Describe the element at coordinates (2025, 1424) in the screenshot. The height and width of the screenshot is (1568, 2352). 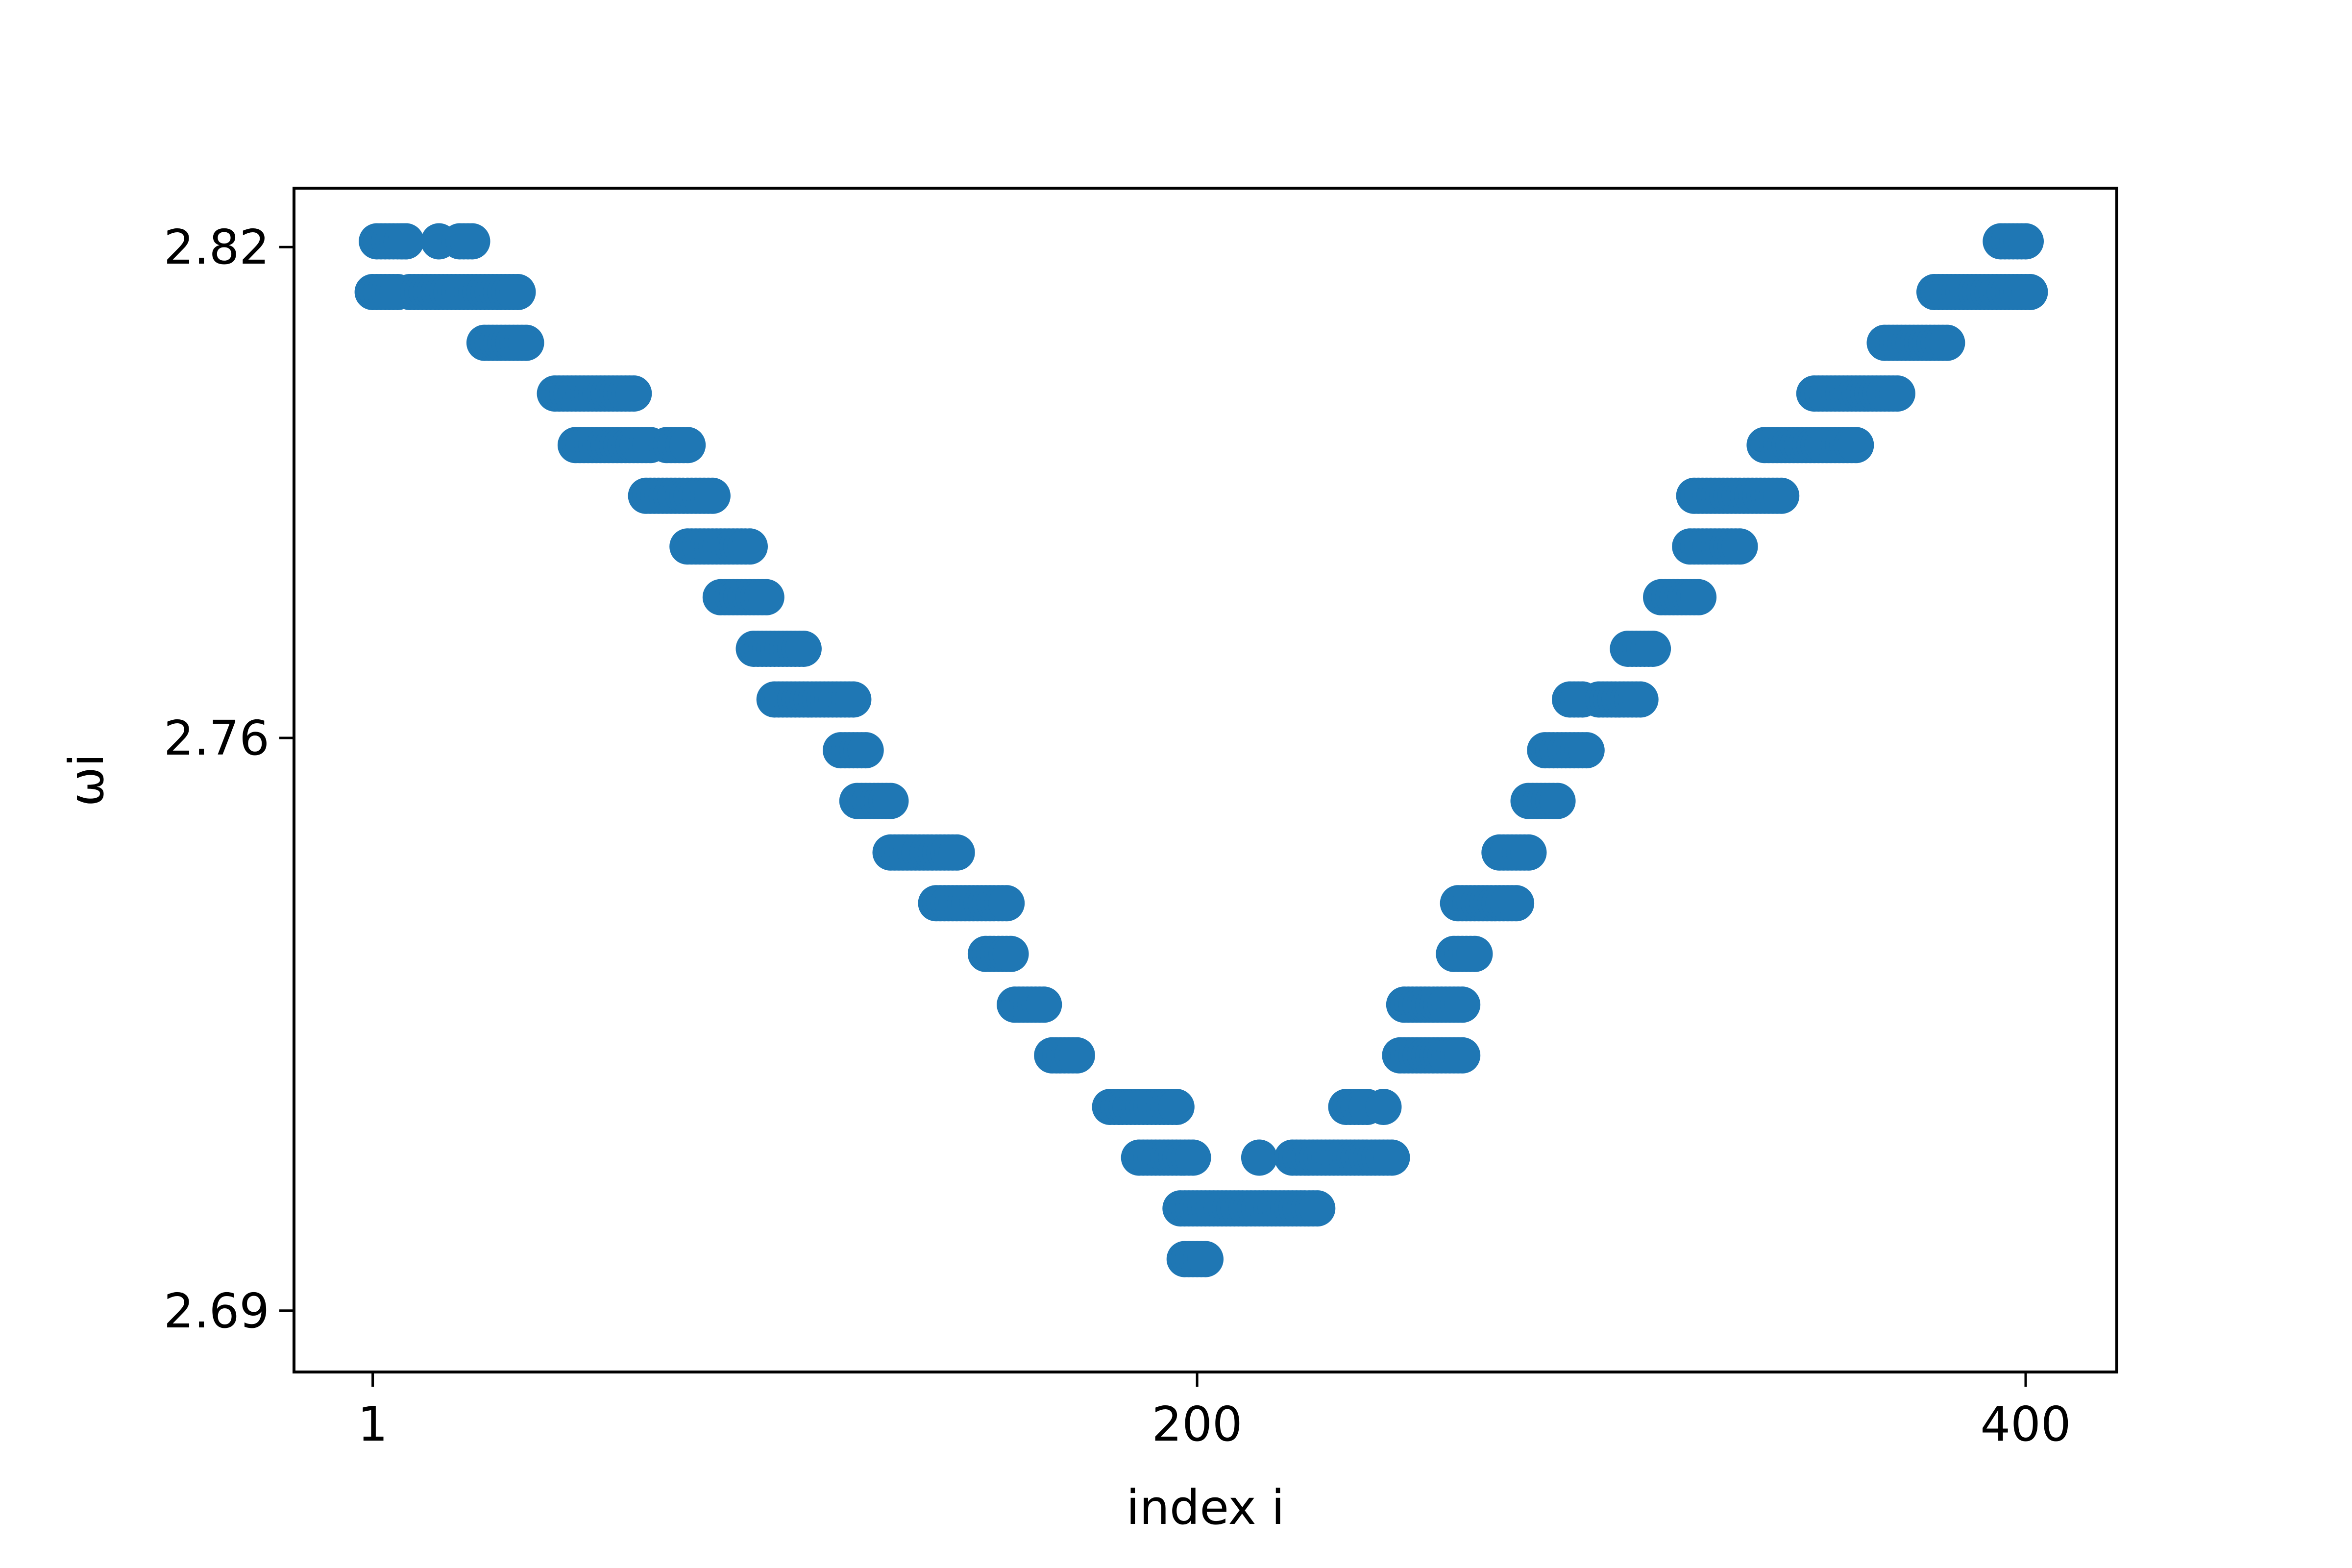
I see `x-tick-label: 400` at that location.